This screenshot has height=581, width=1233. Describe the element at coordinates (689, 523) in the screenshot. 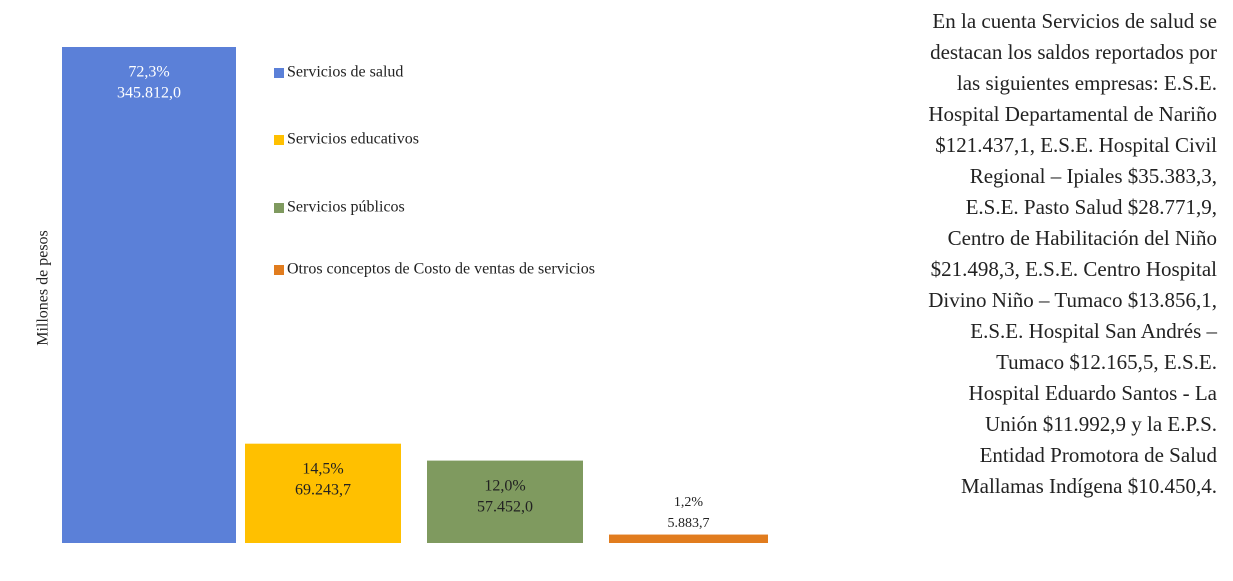

I see `value-label: 5.883,7` at that location.